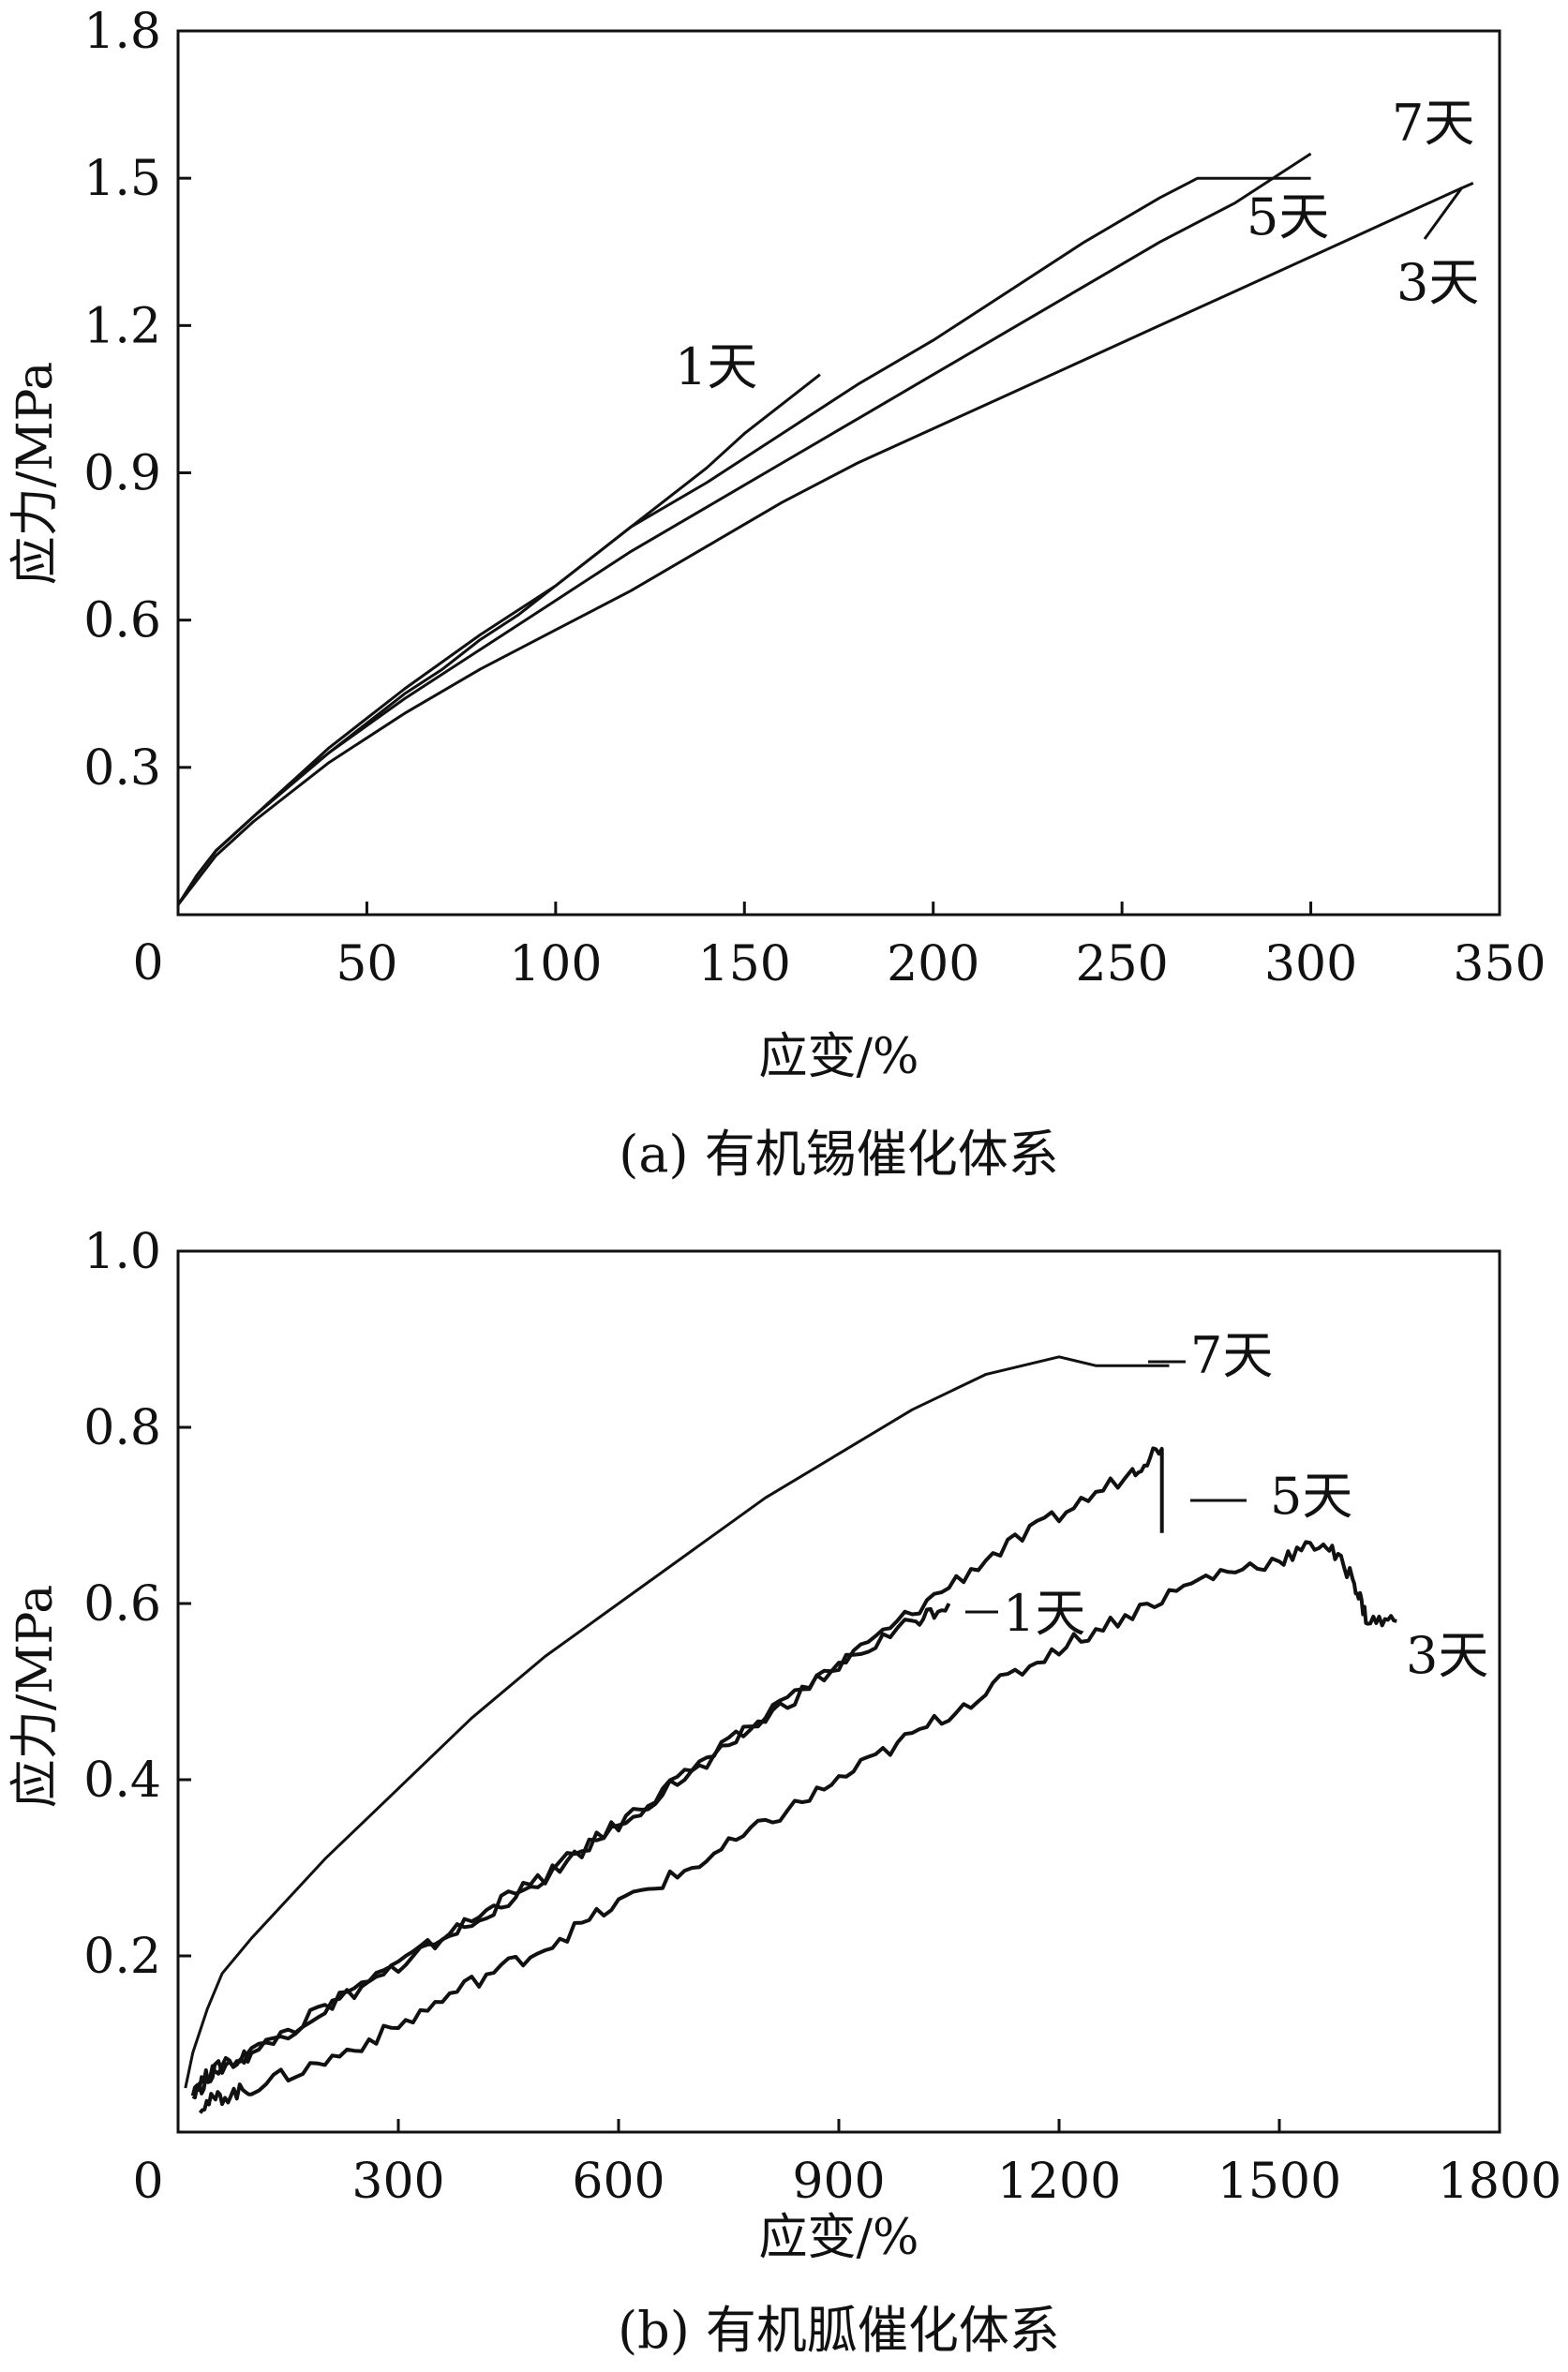 Image resolution: width=1568 pixels, height=2372 pixels. Describe the element at coordinates (122, 621) in the screenshot. I see `chart-a-y-tick-label: 0.6` at that location.